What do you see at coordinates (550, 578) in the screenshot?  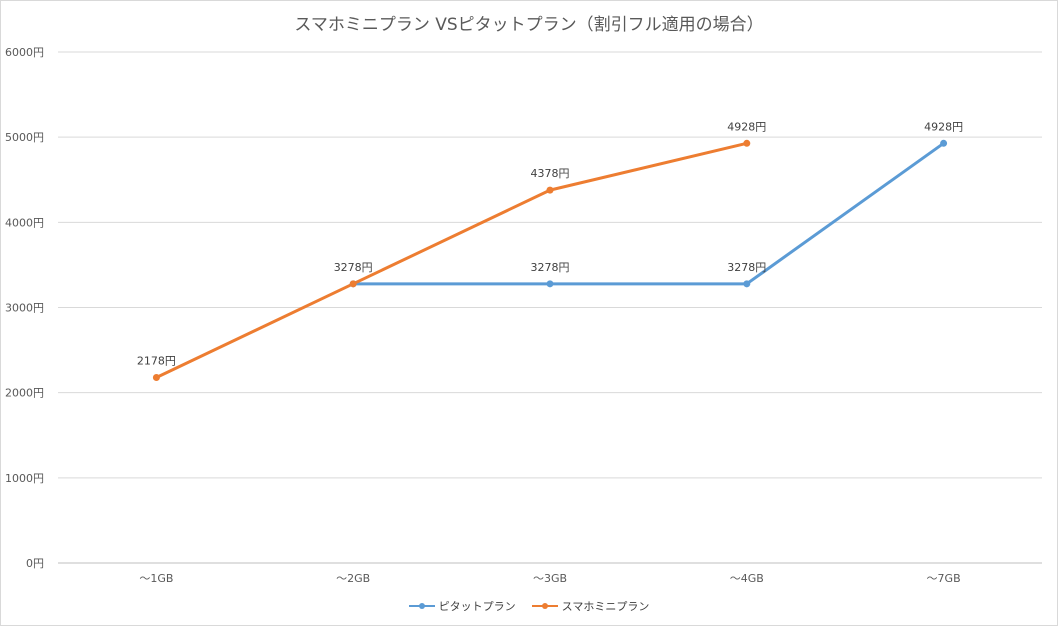 I see `x-tick-label: ～3GB` at bounding box center [550, 578].